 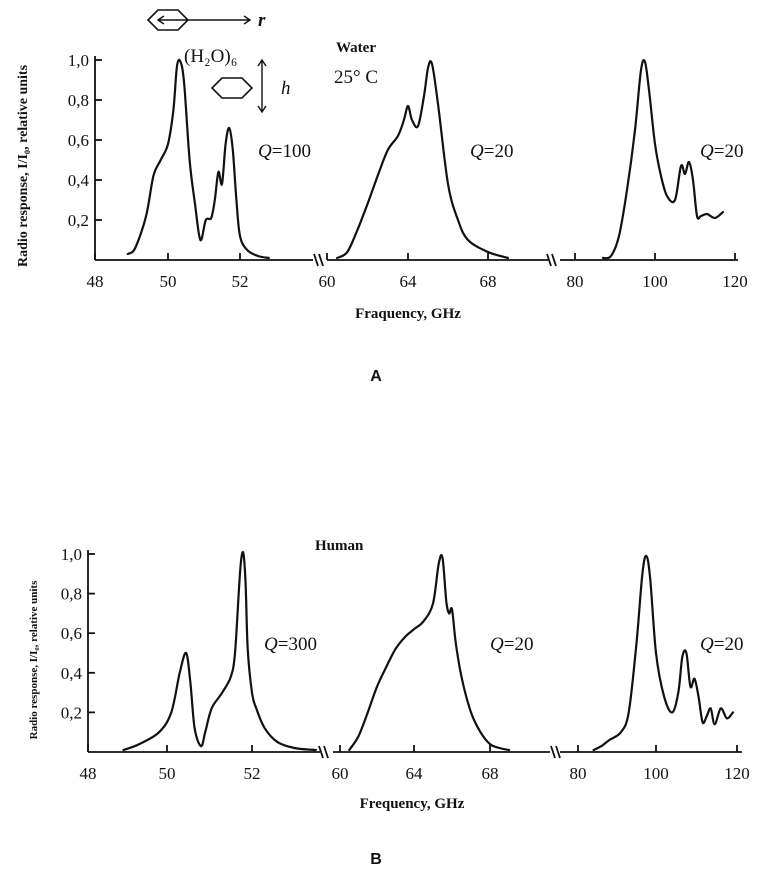 What do you see at coordinates (490, 773) in the screenshot?
I see `panel-b-x-tick-label: 68` at bounding box center [490, 773].